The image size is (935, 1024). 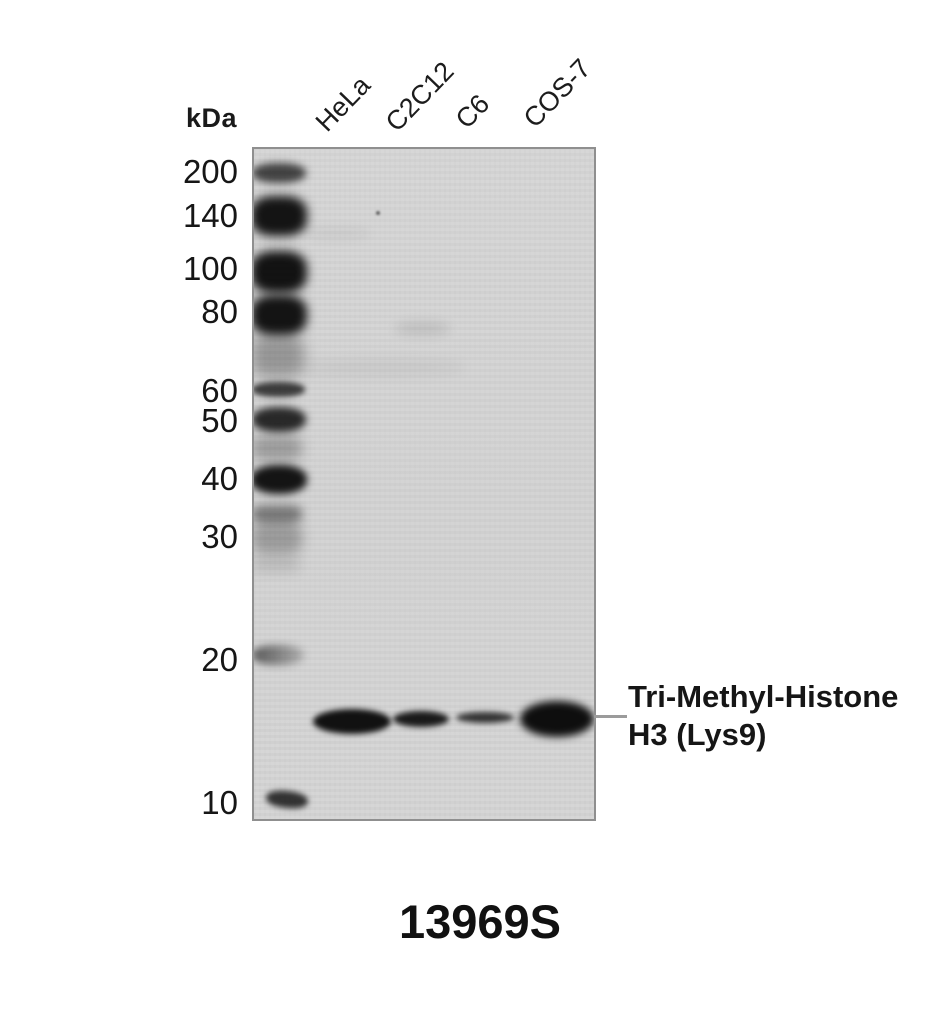 I want to click on protein-band-c2c12, so click(x=421, y=719).